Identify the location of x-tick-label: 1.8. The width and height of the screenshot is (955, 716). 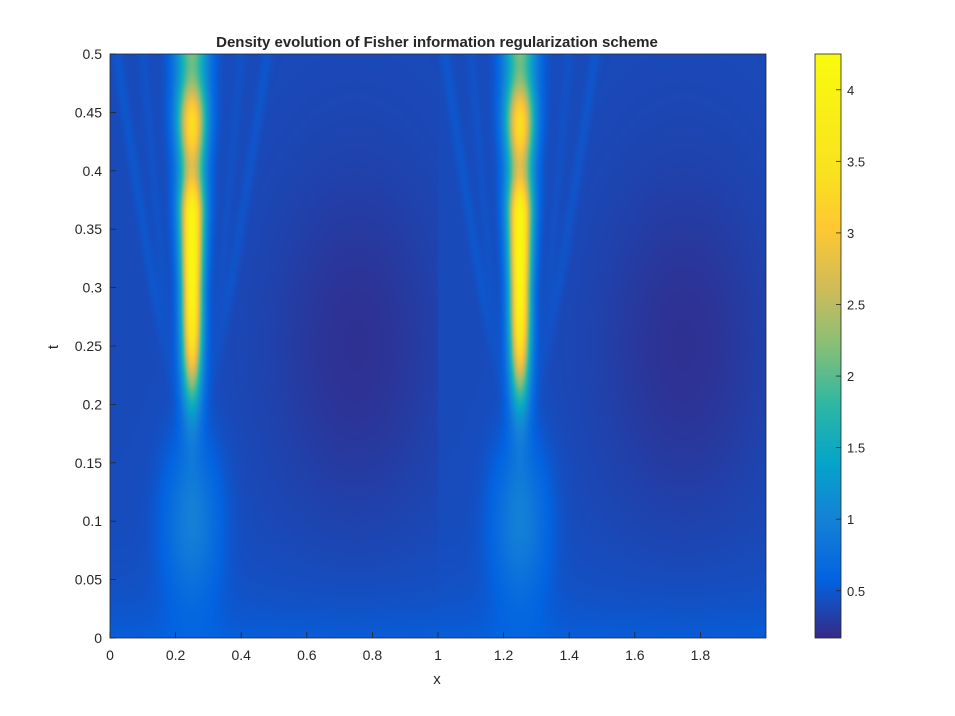
(701, 655).